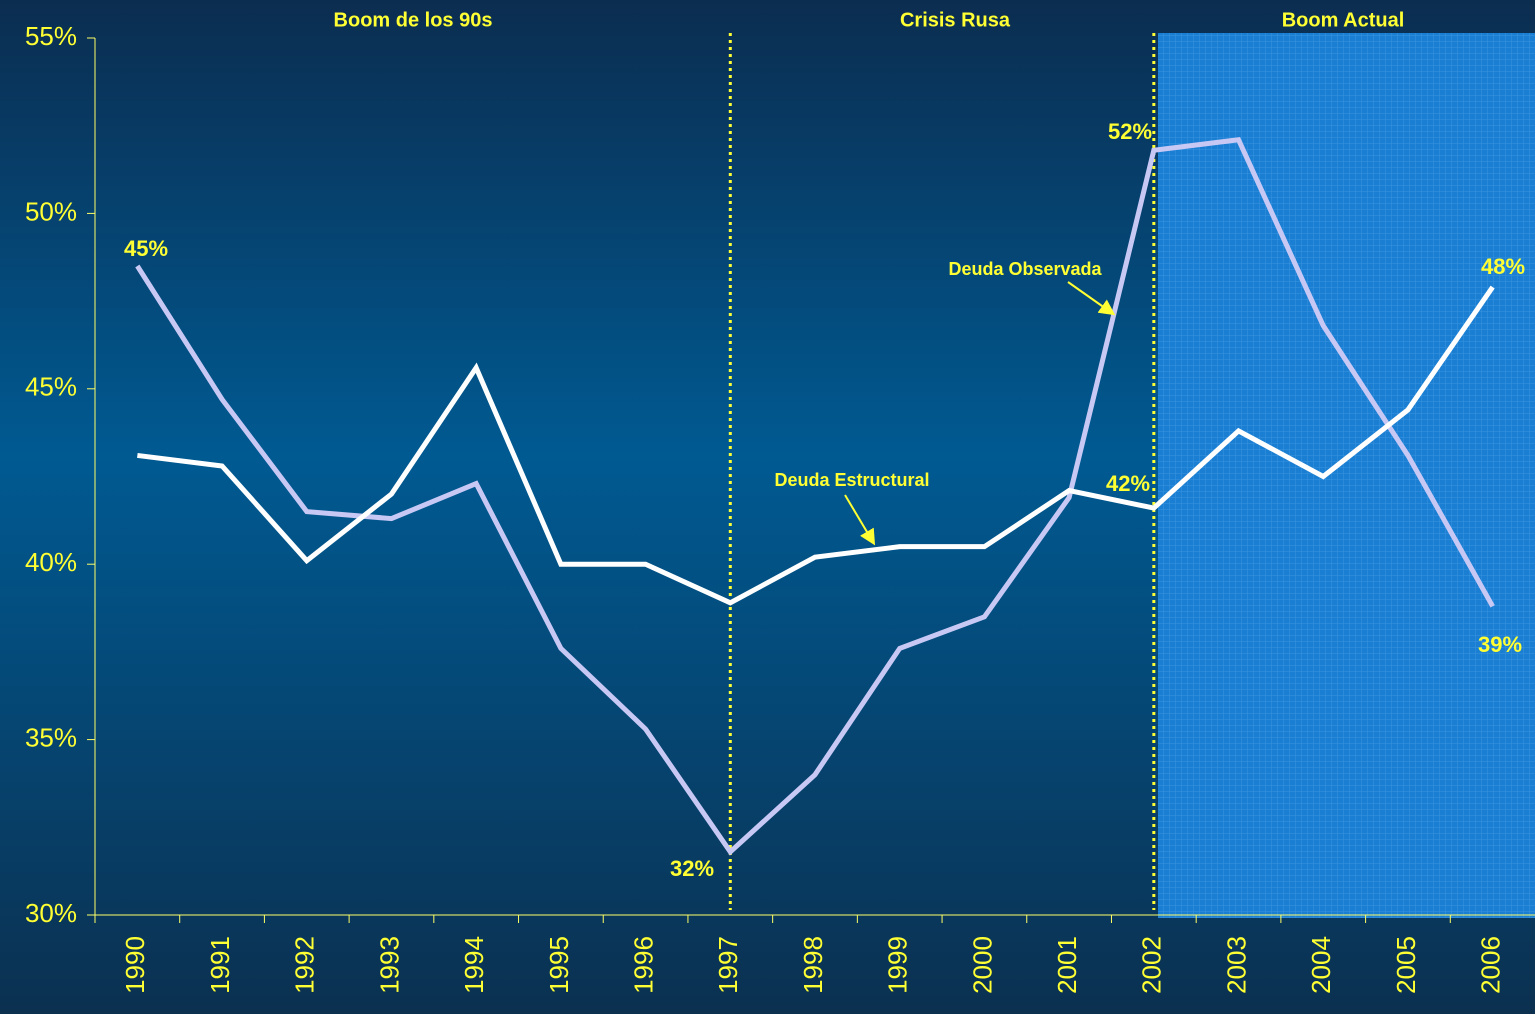 The height and width of the screenshot is (1014, 1535). What do you see at coordinates (692, 868) in the screenshot?
I see `point-annotation: 32%` at bounding box center [692, 868].